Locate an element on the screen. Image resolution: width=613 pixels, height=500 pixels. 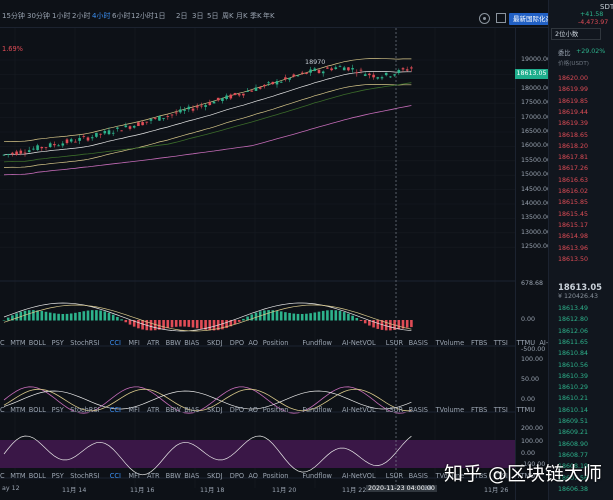
timeframe-6: 12小时 is located at coordinates (142, 16).